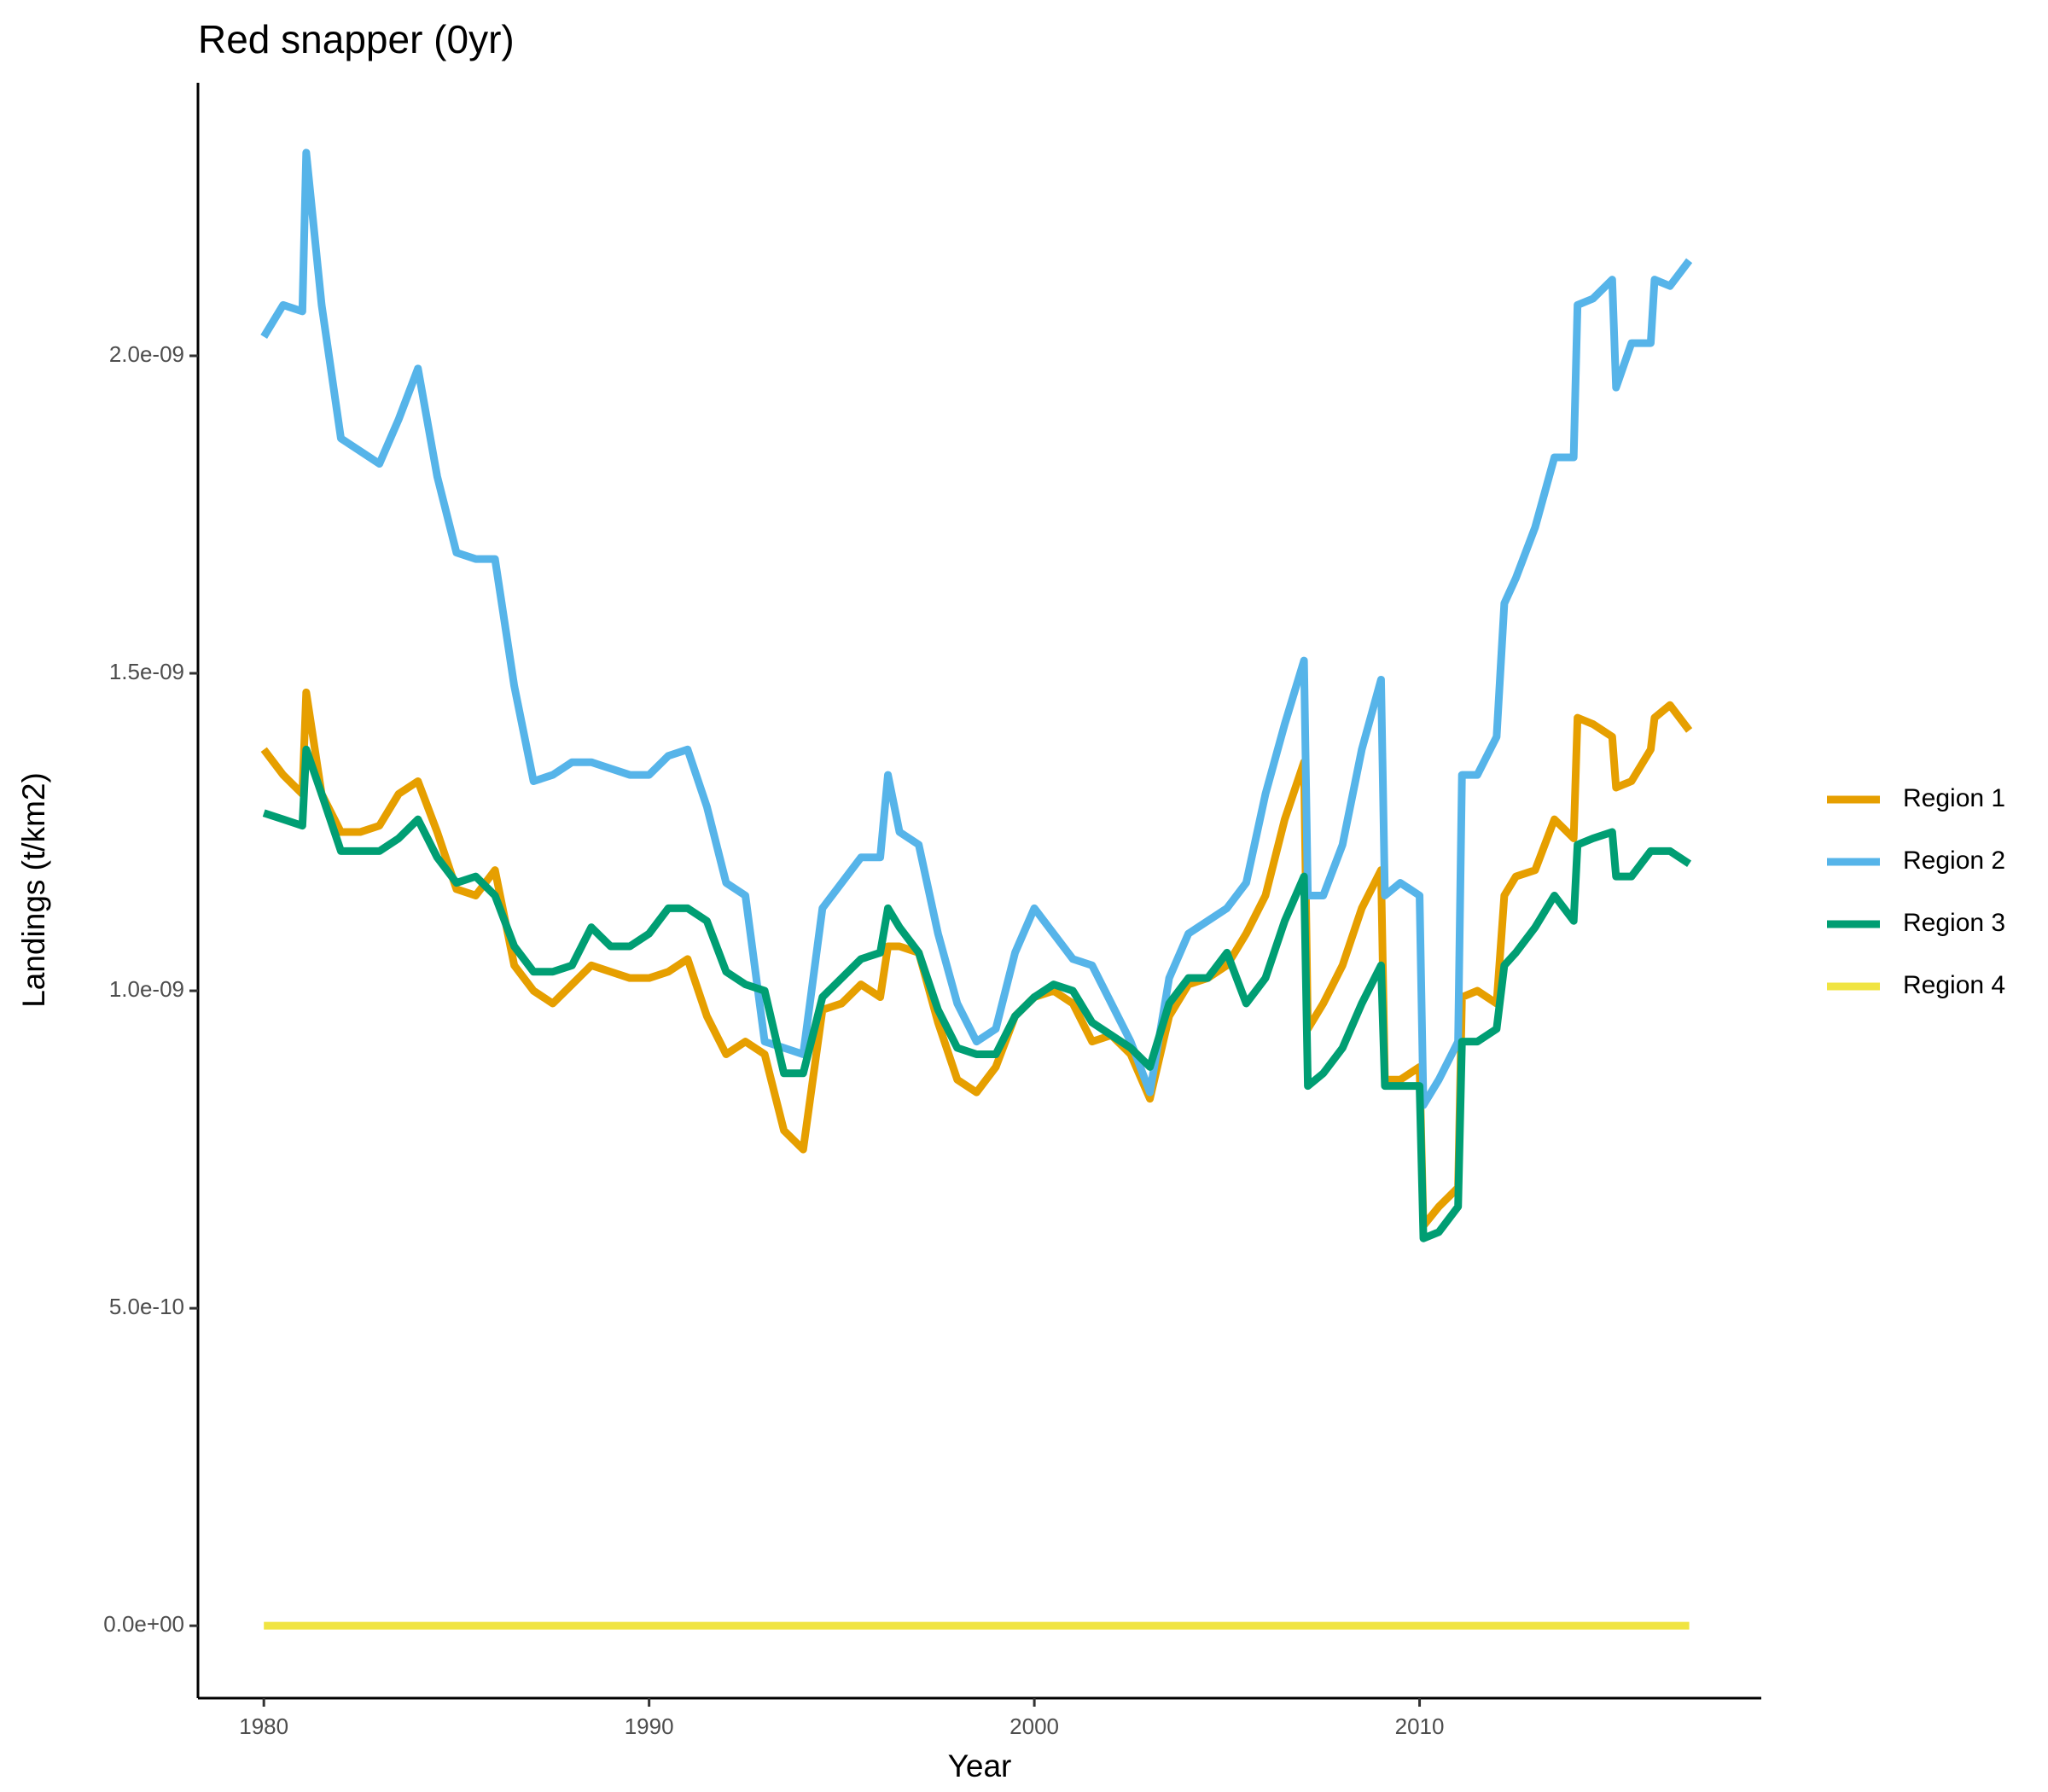 The image size is (2048, 1792). I want to click on legend-label: Region 2, so click(1954, 861).